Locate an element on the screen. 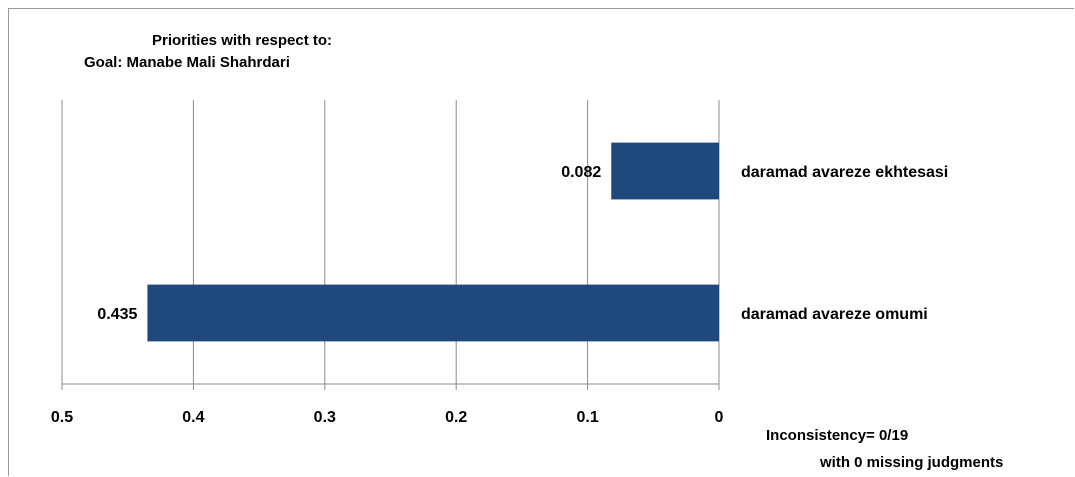 The width and height of the screenshot is (1075, 477). x-tick-label-0: 0.5 is located at coordinates (62, 417).